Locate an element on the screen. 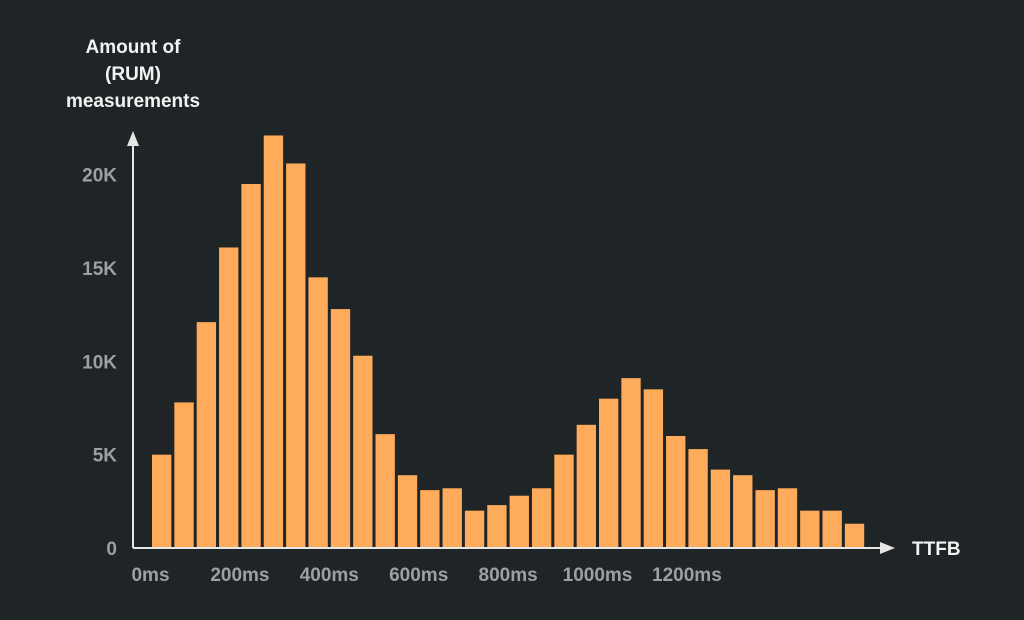  bar-1000ms is located at coordinates (609, 473).